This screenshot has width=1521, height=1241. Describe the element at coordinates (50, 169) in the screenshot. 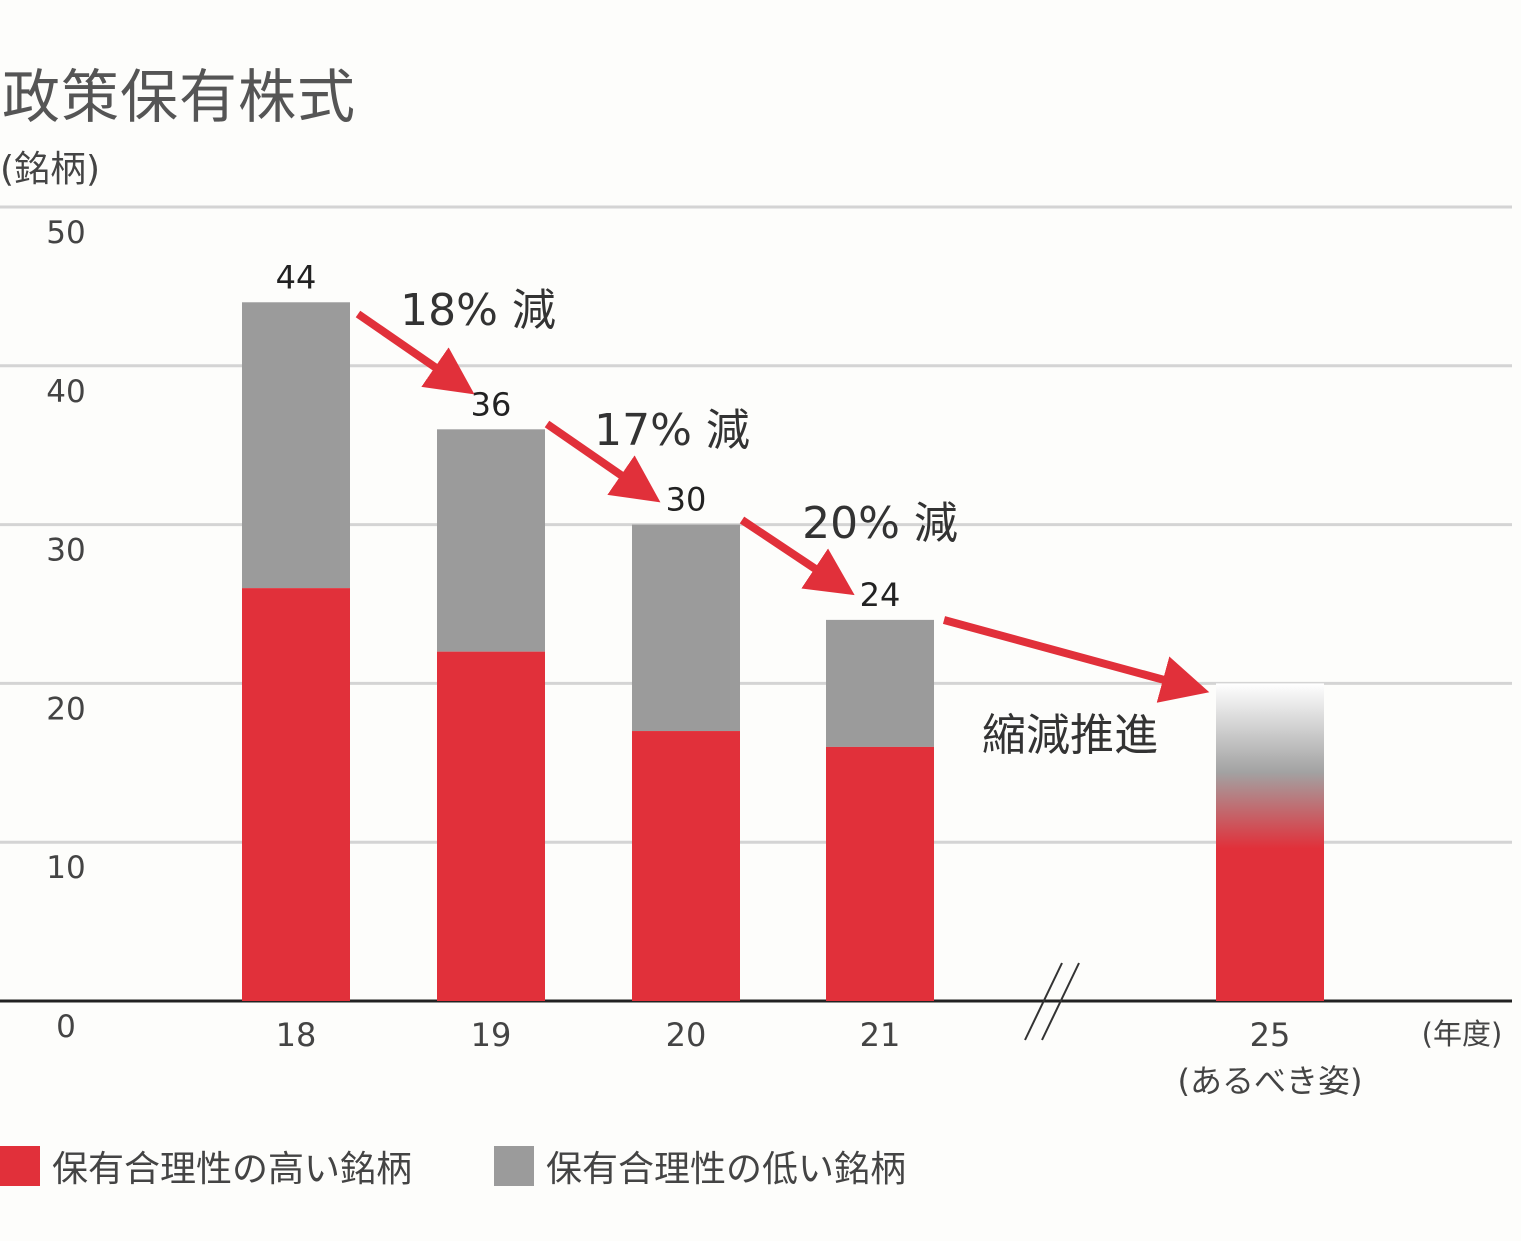

I see `y-axis-unit-label: (銘柄)` at that location.